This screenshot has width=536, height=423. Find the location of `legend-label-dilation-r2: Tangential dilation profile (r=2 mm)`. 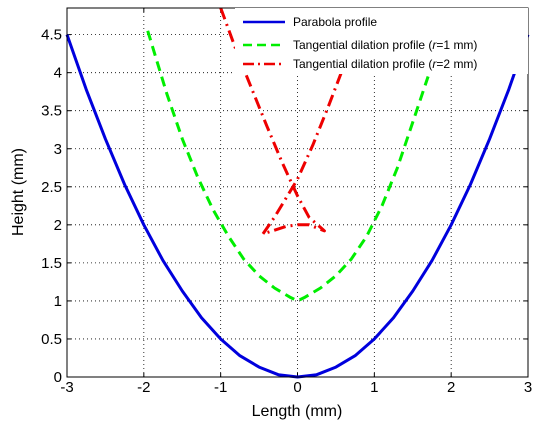

legend-label-dilation-r2: Tangential dilation profile (r=2 mm) is located at coordinates (385, 64).